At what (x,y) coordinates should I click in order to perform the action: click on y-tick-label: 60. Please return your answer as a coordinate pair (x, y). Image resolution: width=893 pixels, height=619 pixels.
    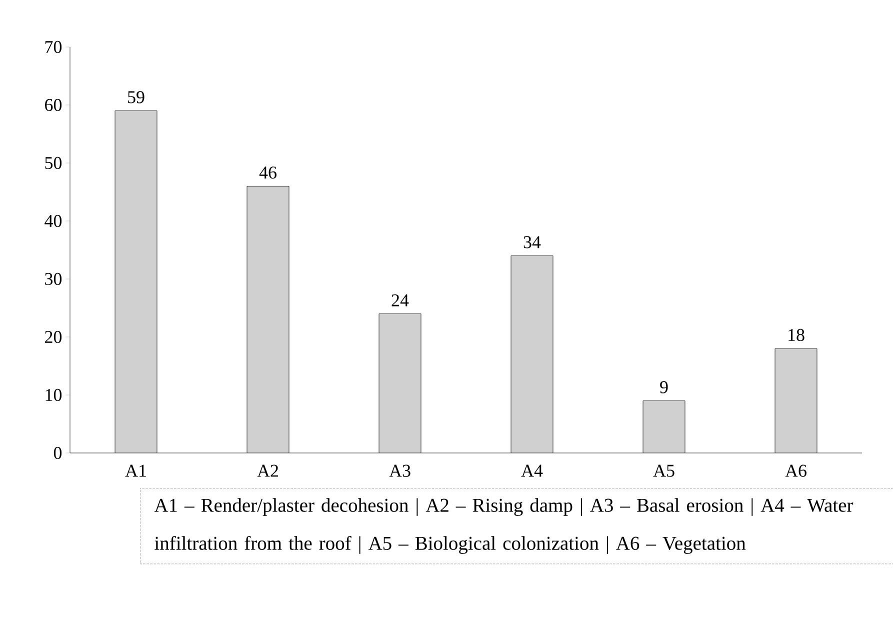
    Looking at the image, I should click on (53, 105).